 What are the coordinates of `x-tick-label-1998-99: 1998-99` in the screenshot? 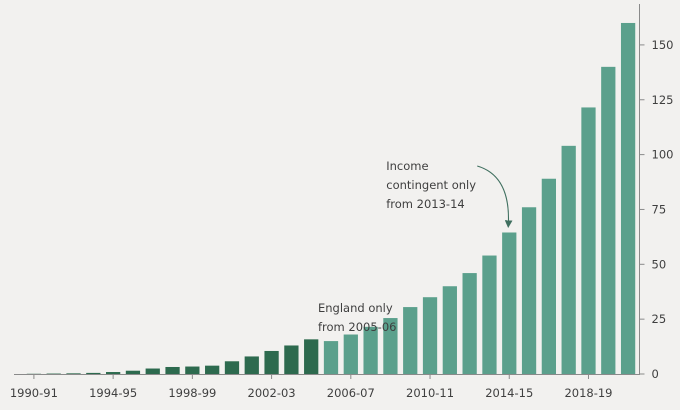 It's located at (192, 393).